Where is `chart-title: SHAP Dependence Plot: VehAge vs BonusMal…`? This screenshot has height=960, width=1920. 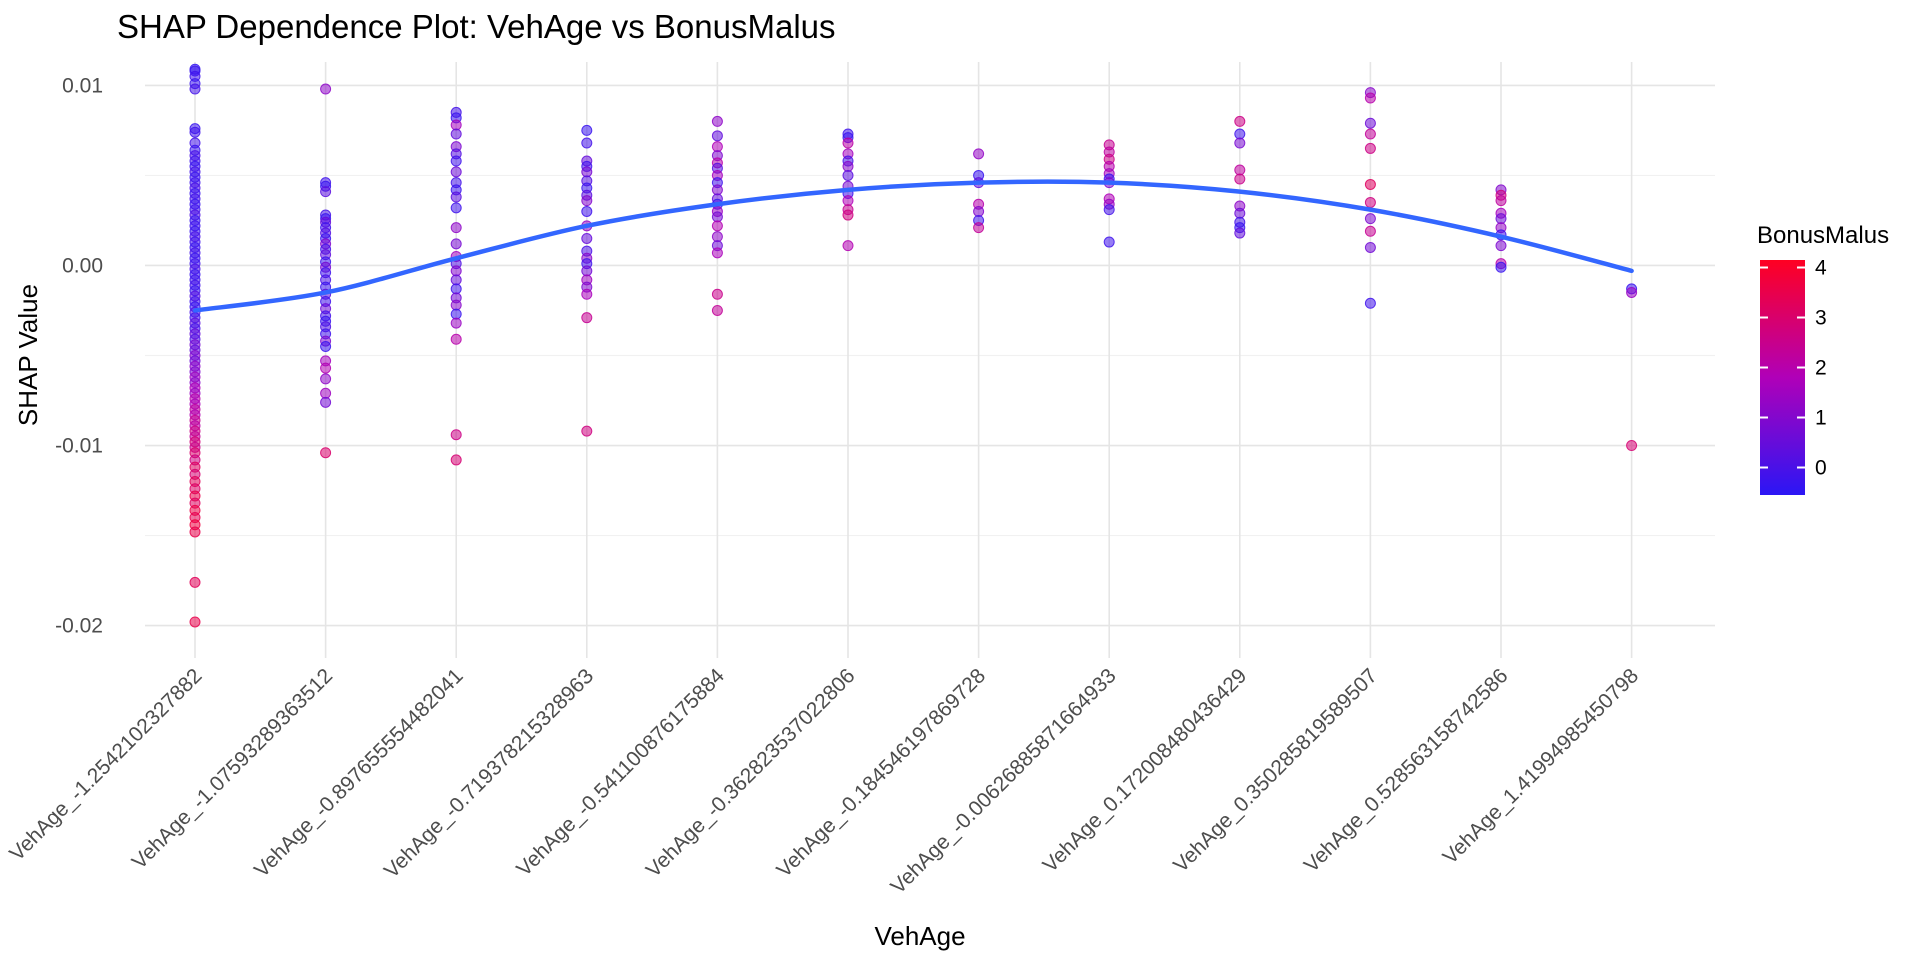
chart-title: SHAP Dependence Plot: VehAge vs BonusMal… is located at coordinates (476, 26).